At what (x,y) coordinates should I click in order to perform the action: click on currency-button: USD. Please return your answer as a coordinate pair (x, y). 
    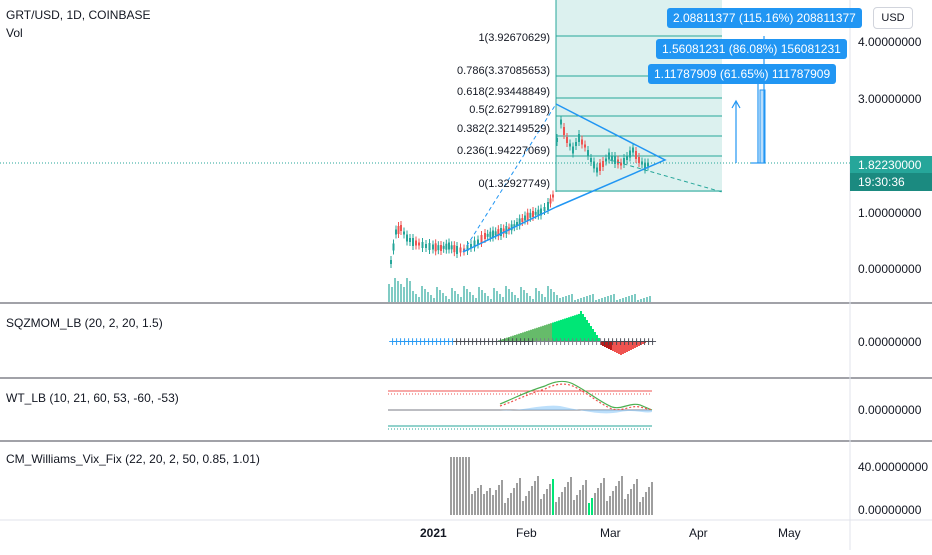
    Looking at the image, I should click on (893, 18).